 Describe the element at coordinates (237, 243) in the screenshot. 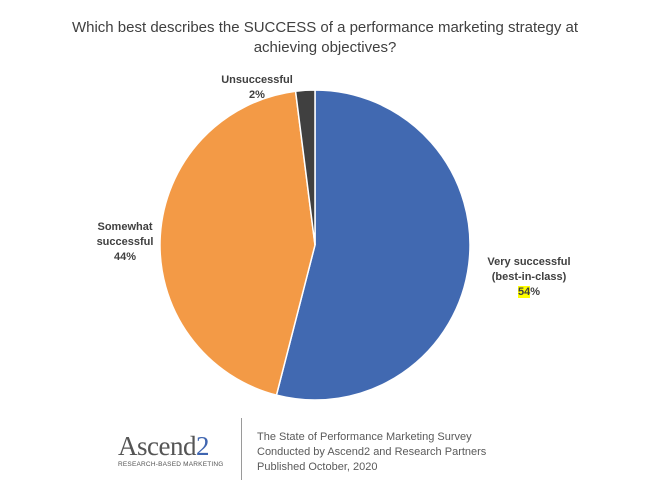

I see `pie-slice-somewhat-successful` at that location.